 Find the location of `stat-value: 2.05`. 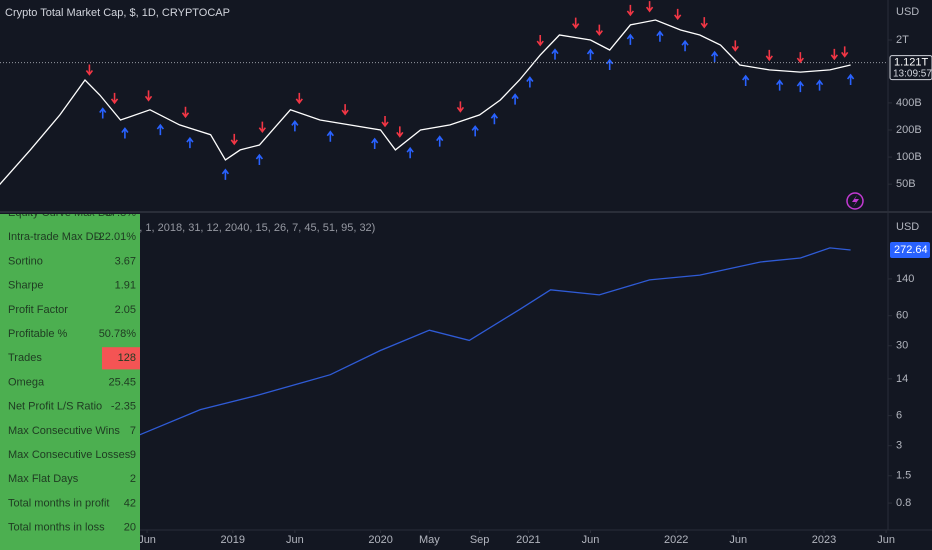

stat-value: 2.05 is located at coordinates (125, 310).